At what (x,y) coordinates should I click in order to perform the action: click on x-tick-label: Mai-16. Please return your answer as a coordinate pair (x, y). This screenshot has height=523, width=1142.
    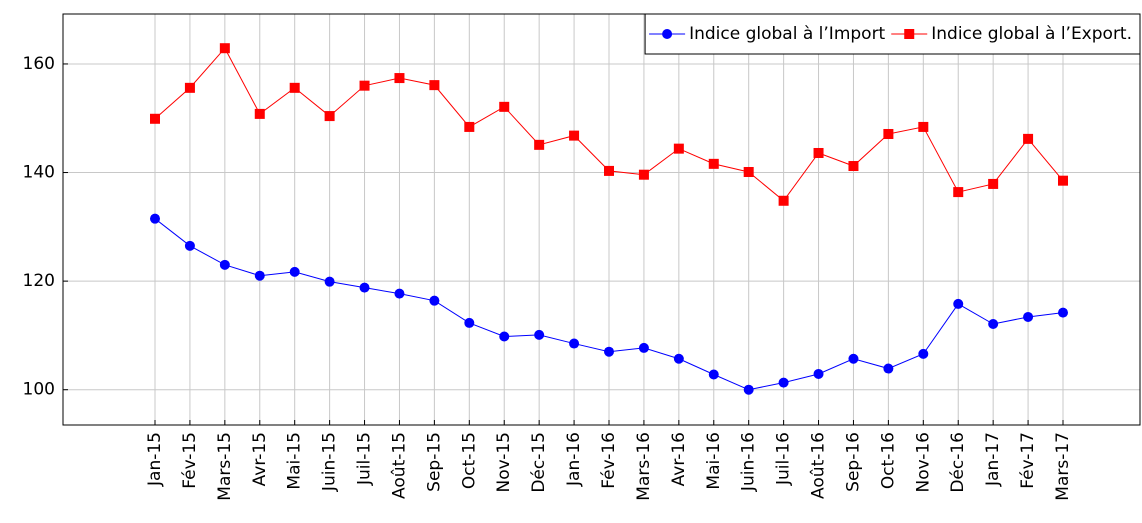
    Looking at the image, I should click on (714, 461).